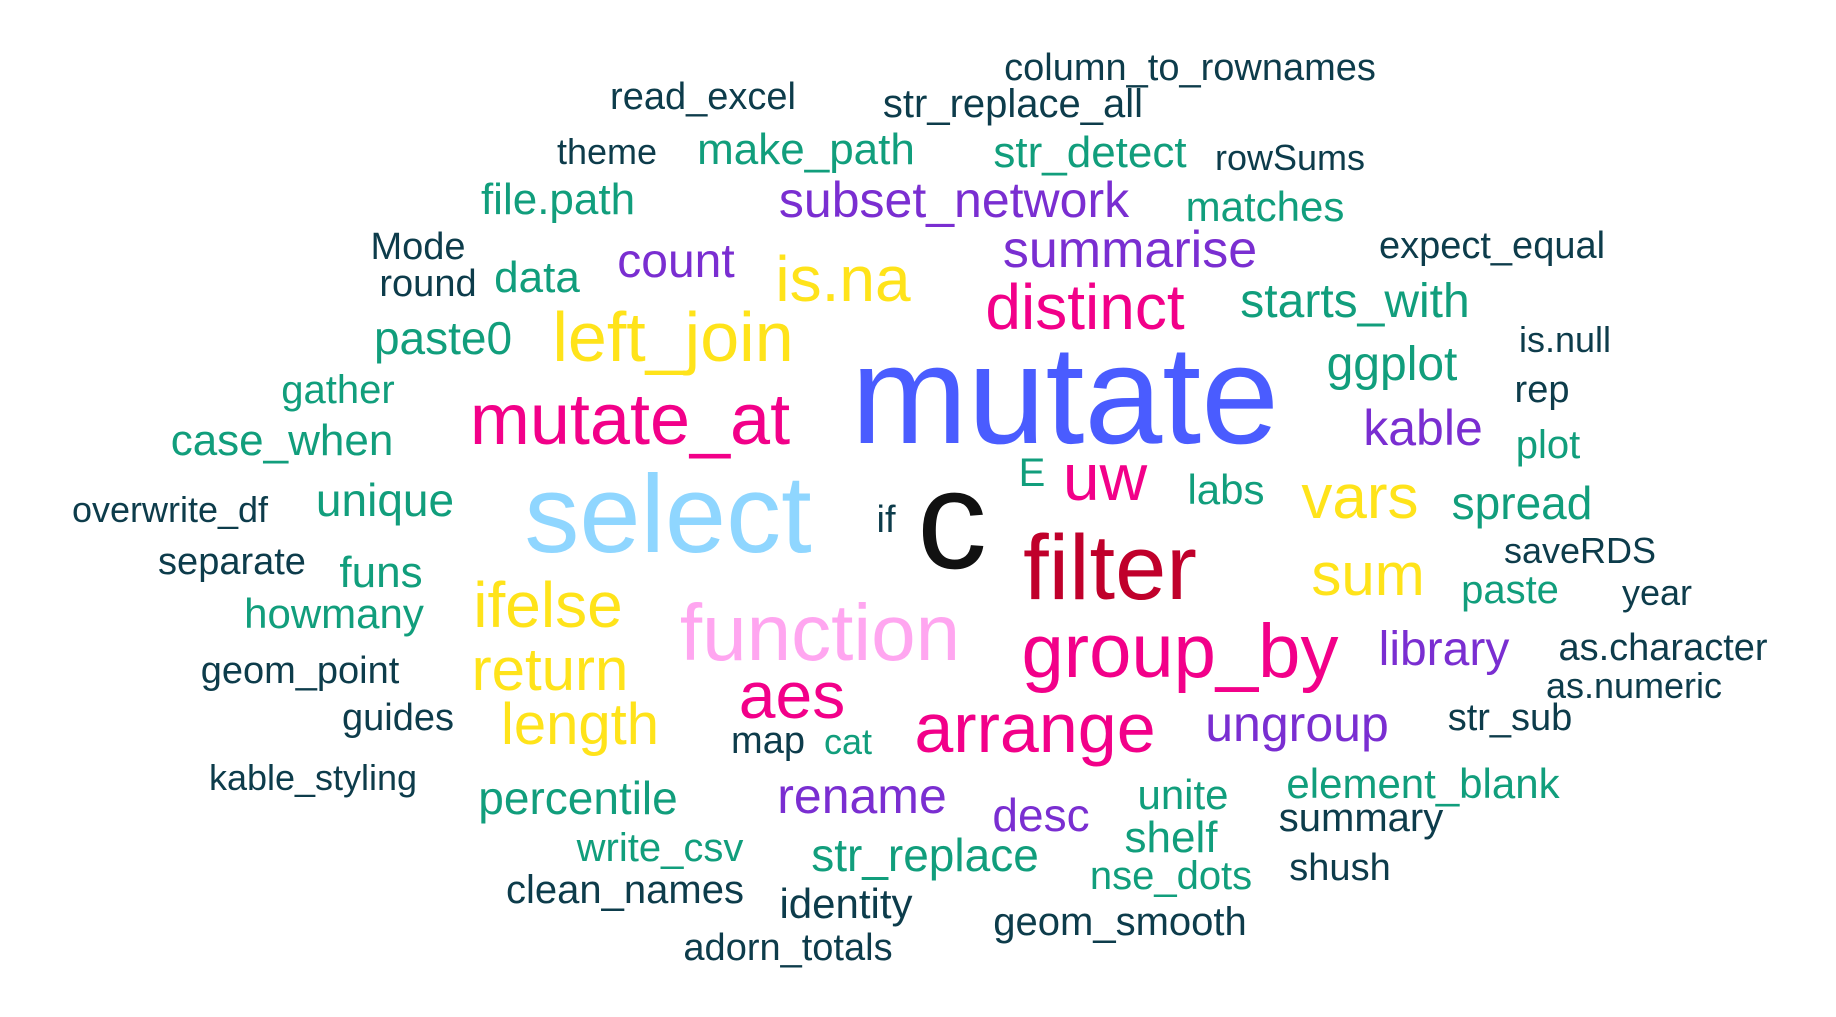 The width and height of the screenshot is (1836, 1017). Describe the element at coordinates (1634, 685) in the screenshot. I see `word-as-numeric: as.numeric` at that location.